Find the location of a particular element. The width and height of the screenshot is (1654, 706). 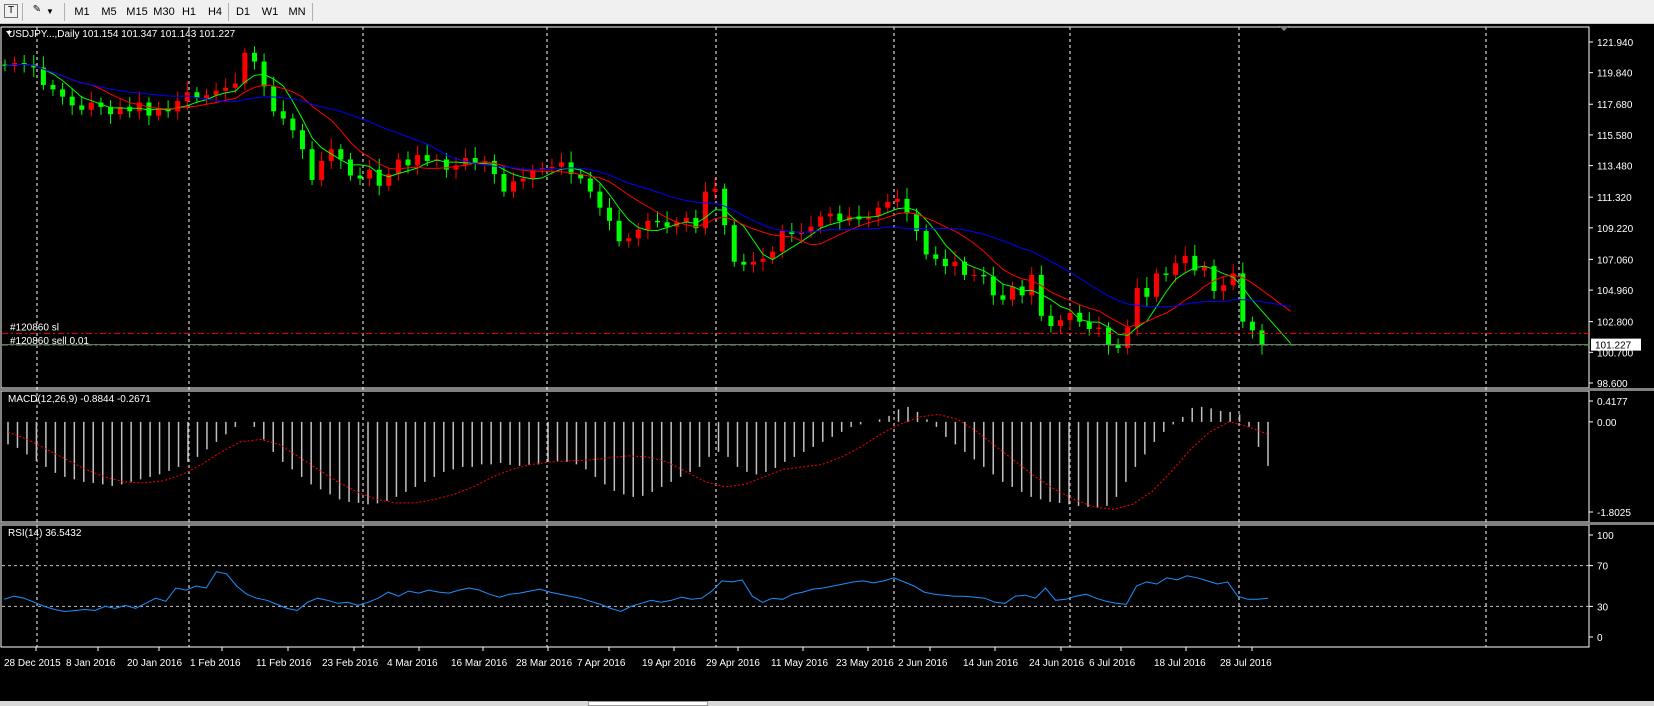

timeframe-m5-button: M5 is located at coordinates (109, 12).